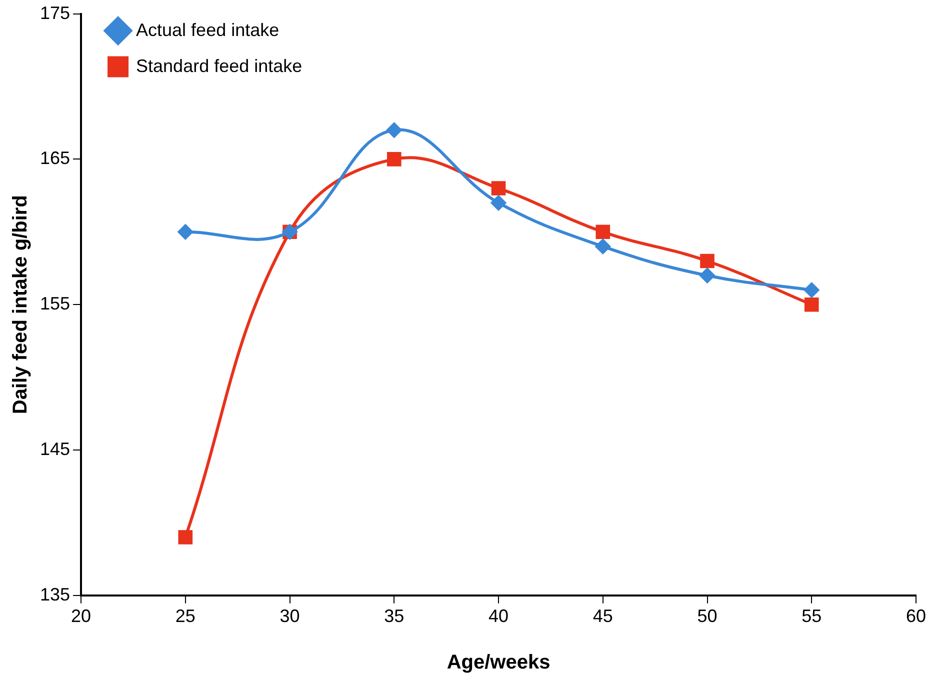  I want to click on x-tick-label: 60, so click(916, 616).